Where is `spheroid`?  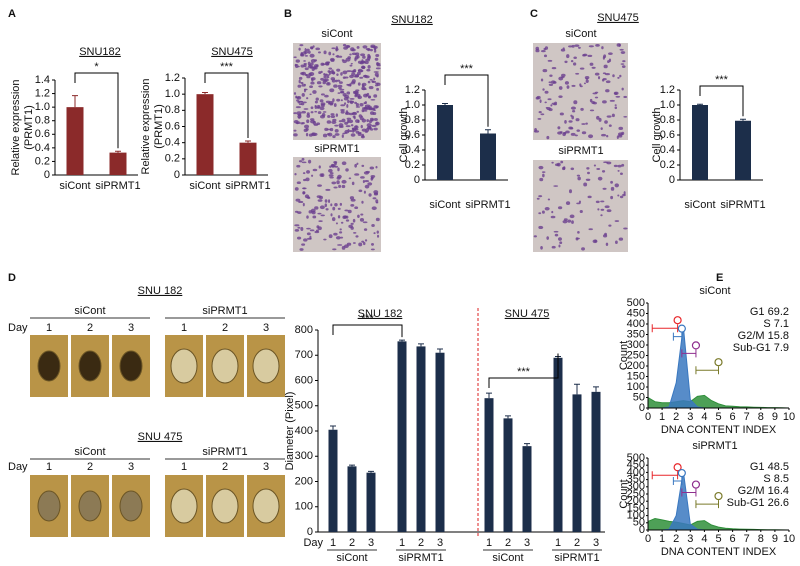 spheroid is located at coordinates (90, 366).